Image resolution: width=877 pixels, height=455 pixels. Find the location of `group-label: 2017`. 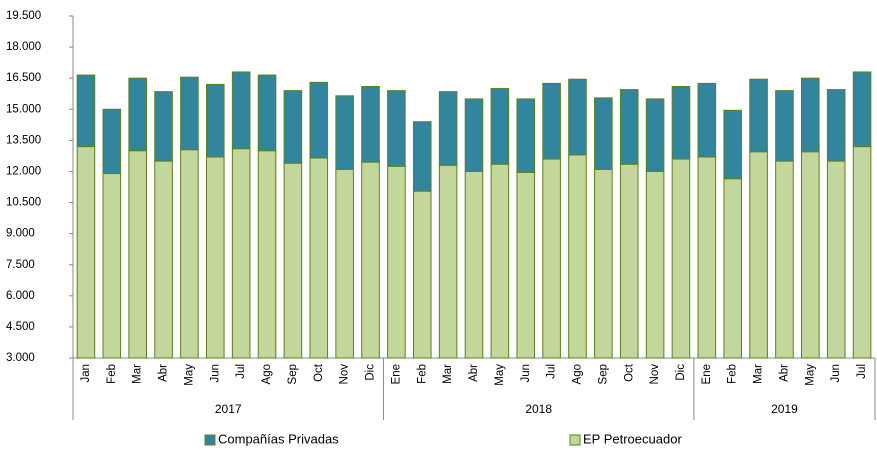

group-label: 2017 is located at coordinates (228, 409).